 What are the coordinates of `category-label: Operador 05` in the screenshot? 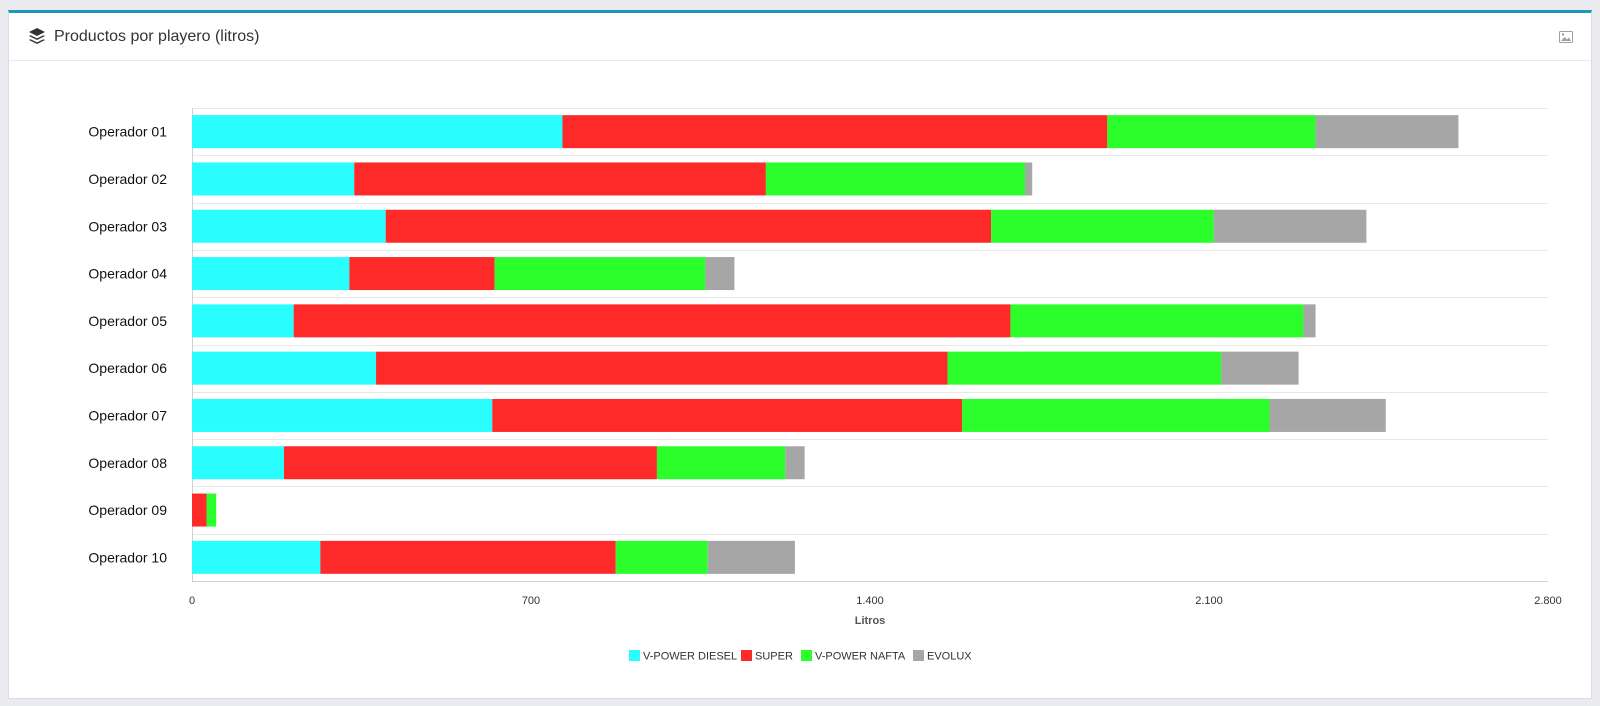 It's located at (127, 321).